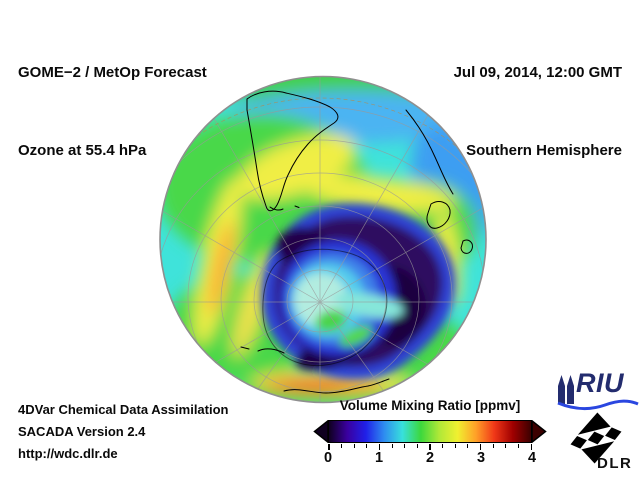 This screenshot has height=480, width=640. What do you see at coordinates (598, 404) in the screenshot?
I see `riu-wave-icon` at bounding box center [598, 404].